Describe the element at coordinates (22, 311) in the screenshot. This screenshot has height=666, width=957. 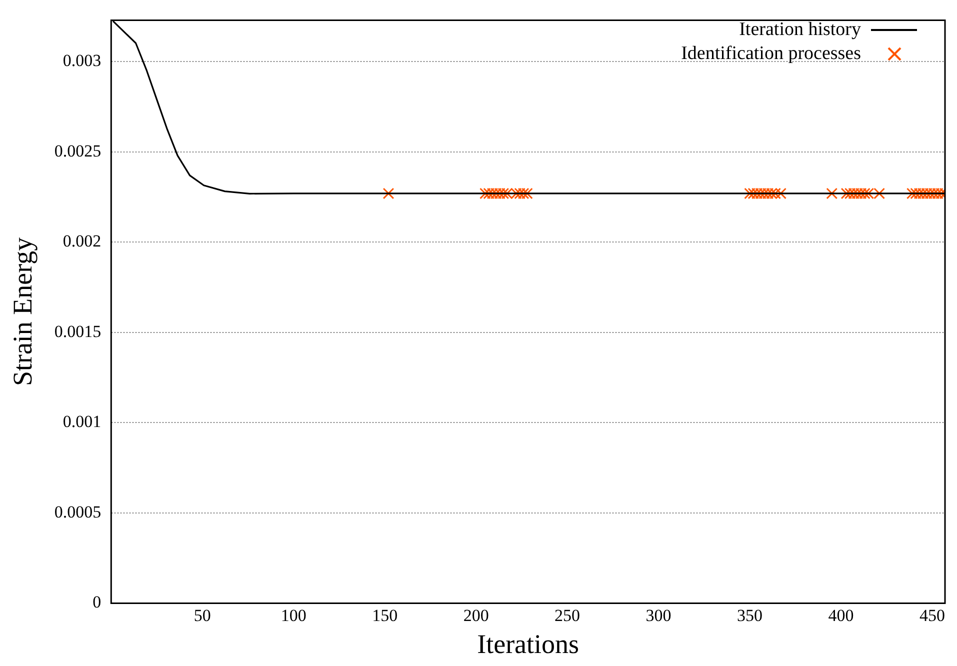
I see `y-axis-title: Strain Energy` at that location.